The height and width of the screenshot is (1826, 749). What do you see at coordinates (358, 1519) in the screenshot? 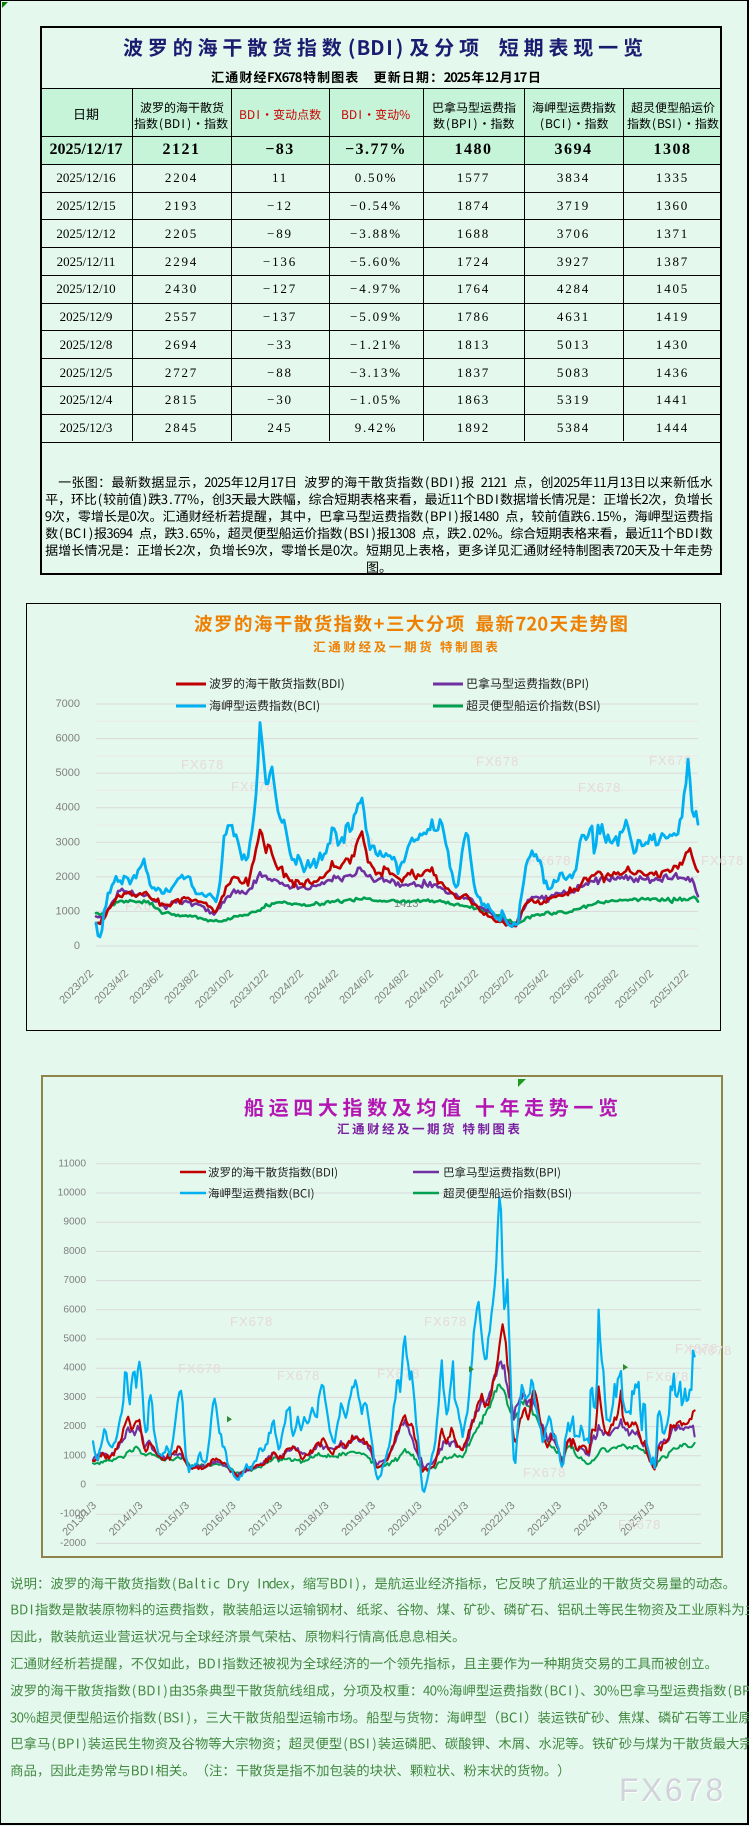
I see `svg-text: 2019/1/3` at bounding box center [358, 1519].